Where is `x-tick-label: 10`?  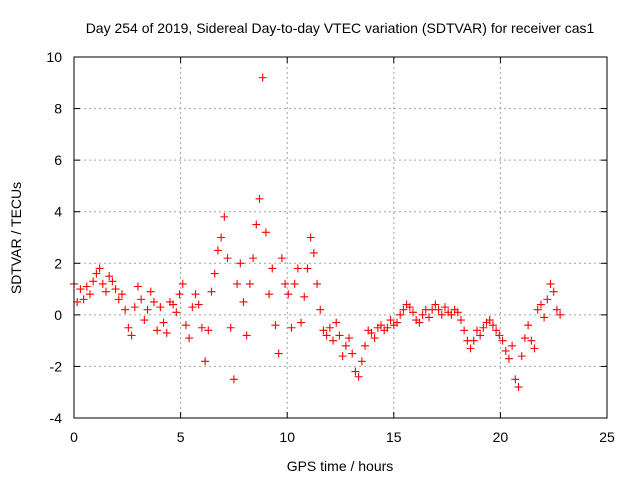 x-tick-label: 10 is located at coordinates (287, 437).